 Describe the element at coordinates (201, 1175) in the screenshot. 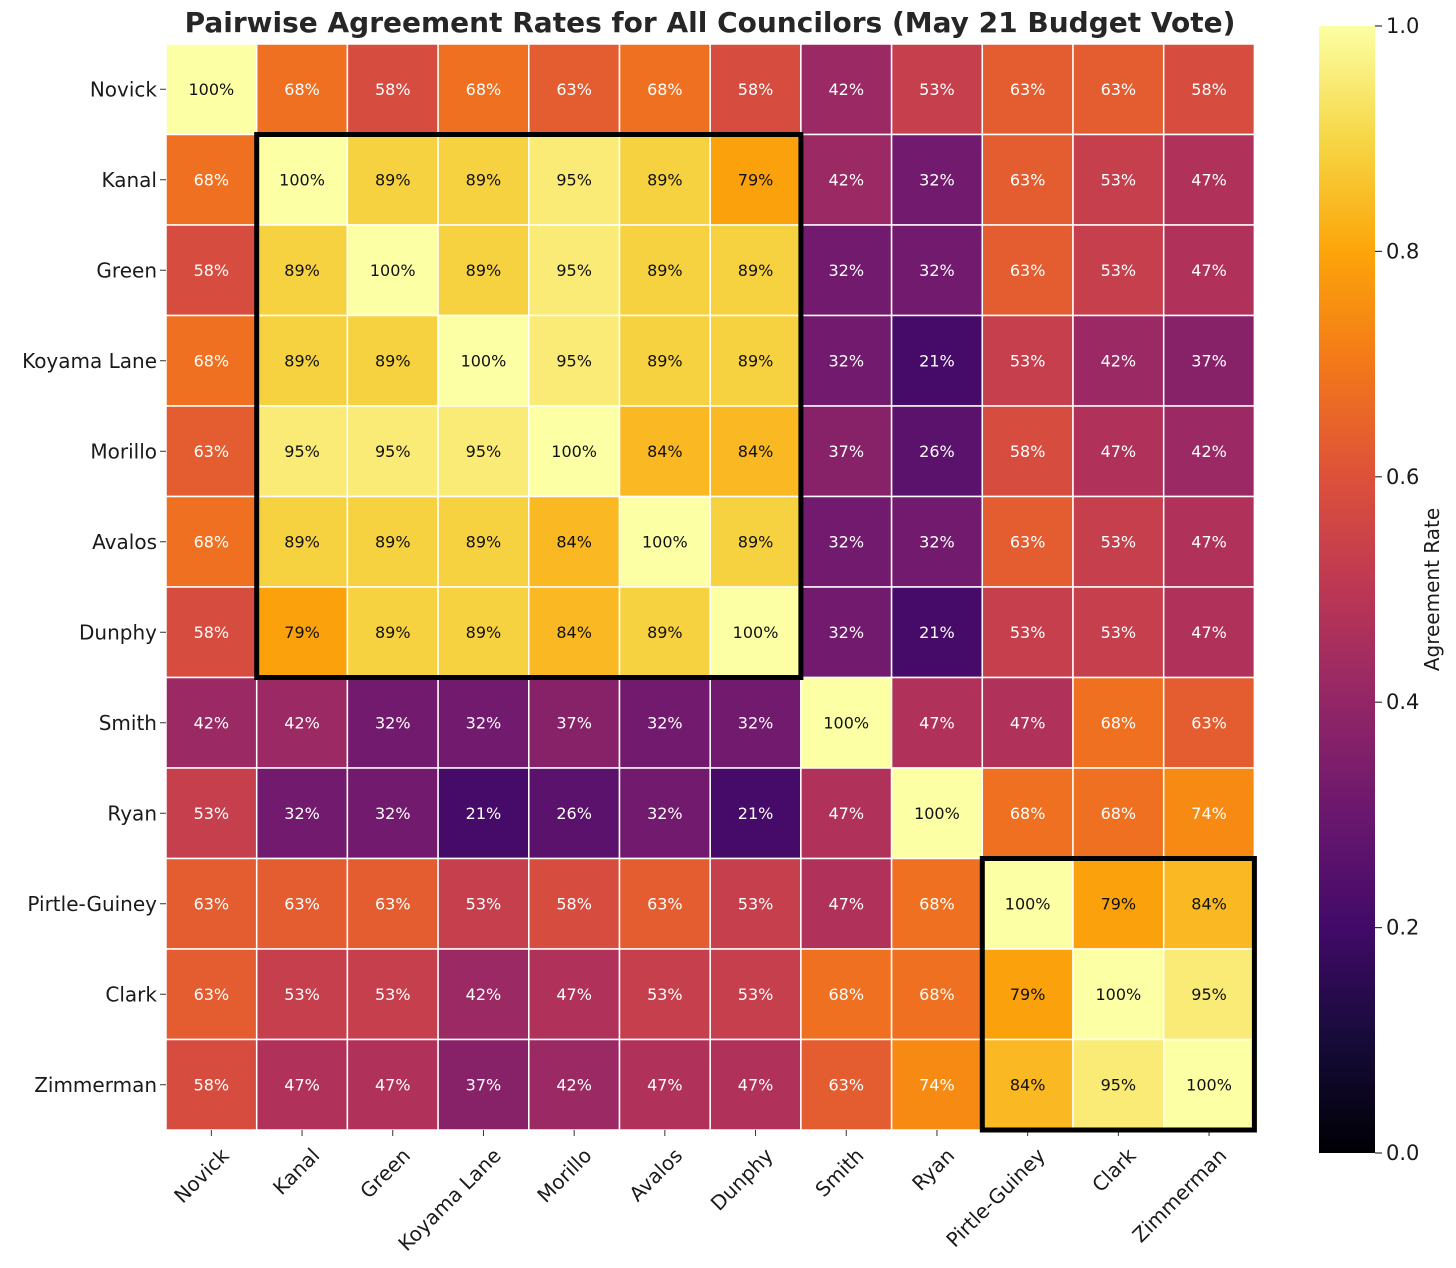

I see `column-label: Novick` at that location.